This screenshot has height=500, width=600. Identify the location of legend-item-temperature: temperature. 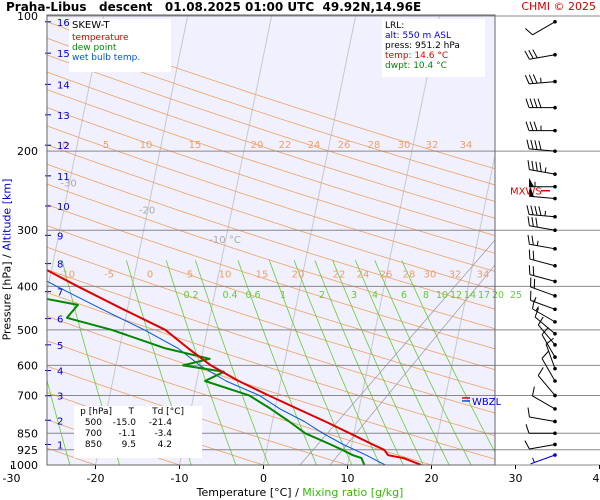
(100, 38).